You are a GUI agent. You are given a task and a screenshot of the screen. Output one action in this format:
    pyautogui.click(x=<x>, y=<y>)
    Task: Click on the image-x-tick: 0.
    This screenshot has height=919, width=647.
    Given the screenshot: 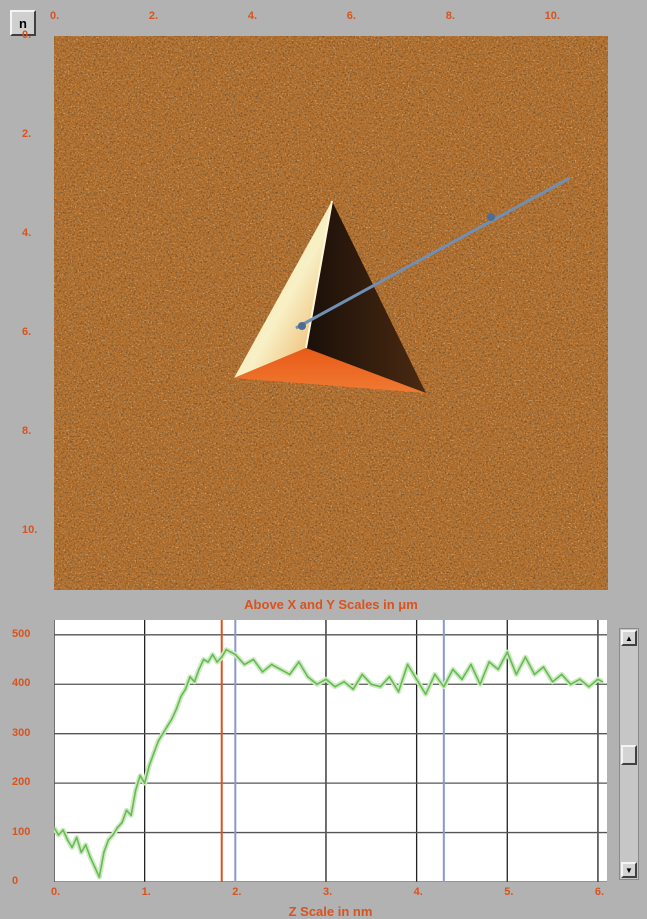 What is the action you would take?
    pyautogui.click(x=55, y=16)
    